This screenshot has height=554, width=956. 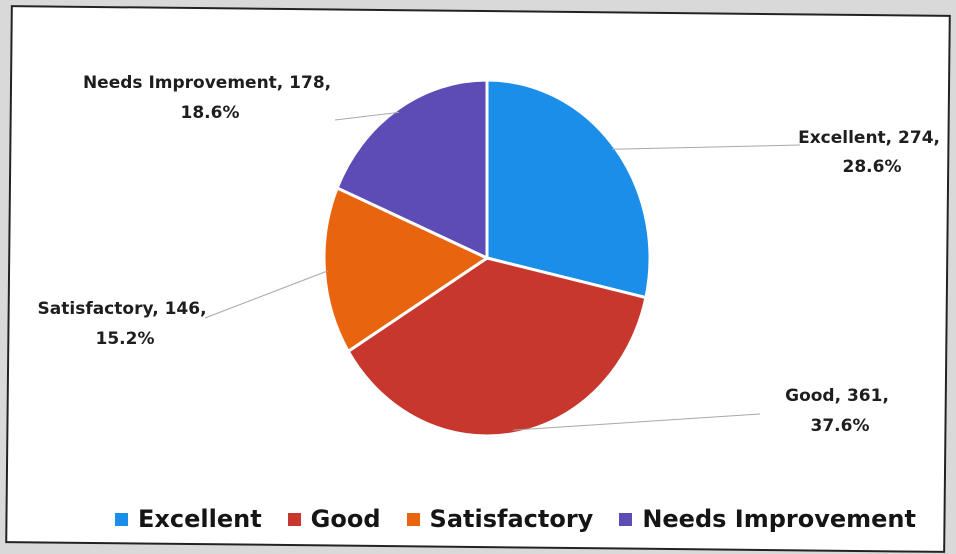 I want to click on leader-line-satisfactory, so click(x=266, y=294).